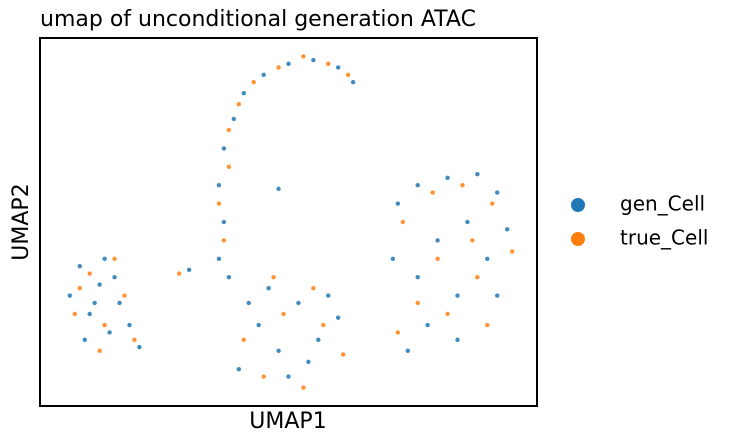 The width and height of the screenshot is (740, 446). Describe the element at coordinates (662, 204) in the screenshot. I see `legend-label: gen_Cell` at that location.